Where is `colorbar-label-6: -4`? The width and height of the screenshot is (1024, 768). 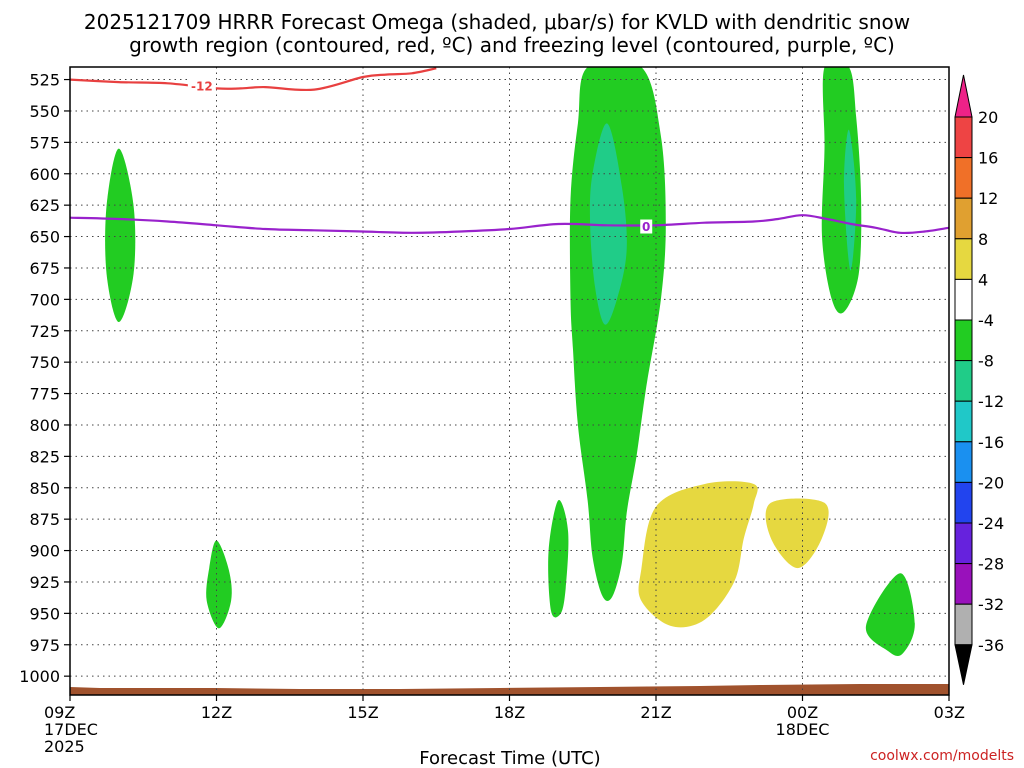
colorbar-label-6: -4 is located at coordinates (986, 320).